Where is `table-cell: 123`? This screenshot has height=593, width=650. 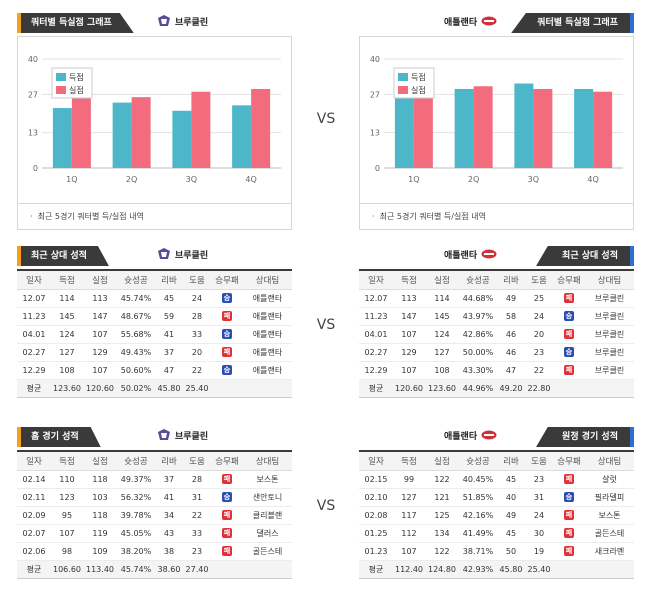
table-cell: 123 is located at coordinates (67, 497).